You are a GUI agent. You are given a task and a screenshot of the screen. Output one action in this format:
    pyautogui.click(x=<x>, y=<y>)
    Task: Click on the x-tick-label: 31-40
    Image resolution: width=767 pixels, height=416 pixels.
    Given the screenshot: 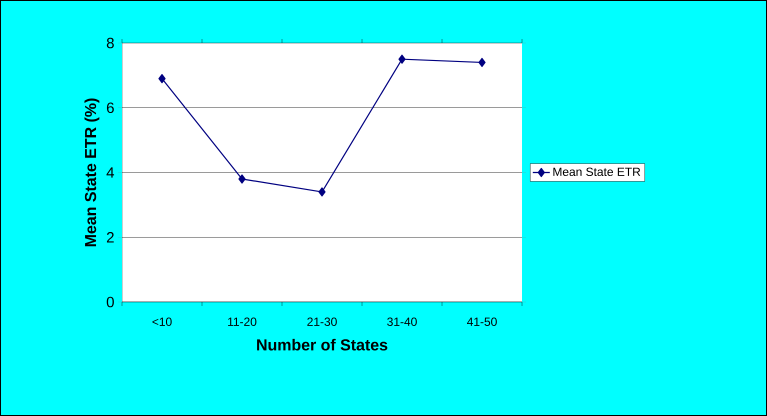 What is the action you would take?
    pyautogui.click(x=402, y=322)
    